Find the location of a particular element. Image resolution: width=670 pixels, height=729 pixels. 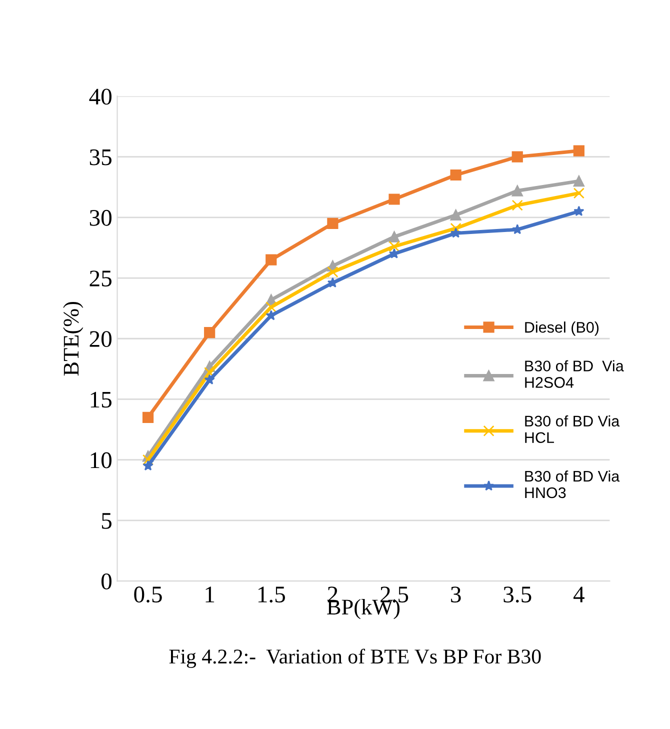

x-tick-label: 3.5 is located at coordinates (518, 594).